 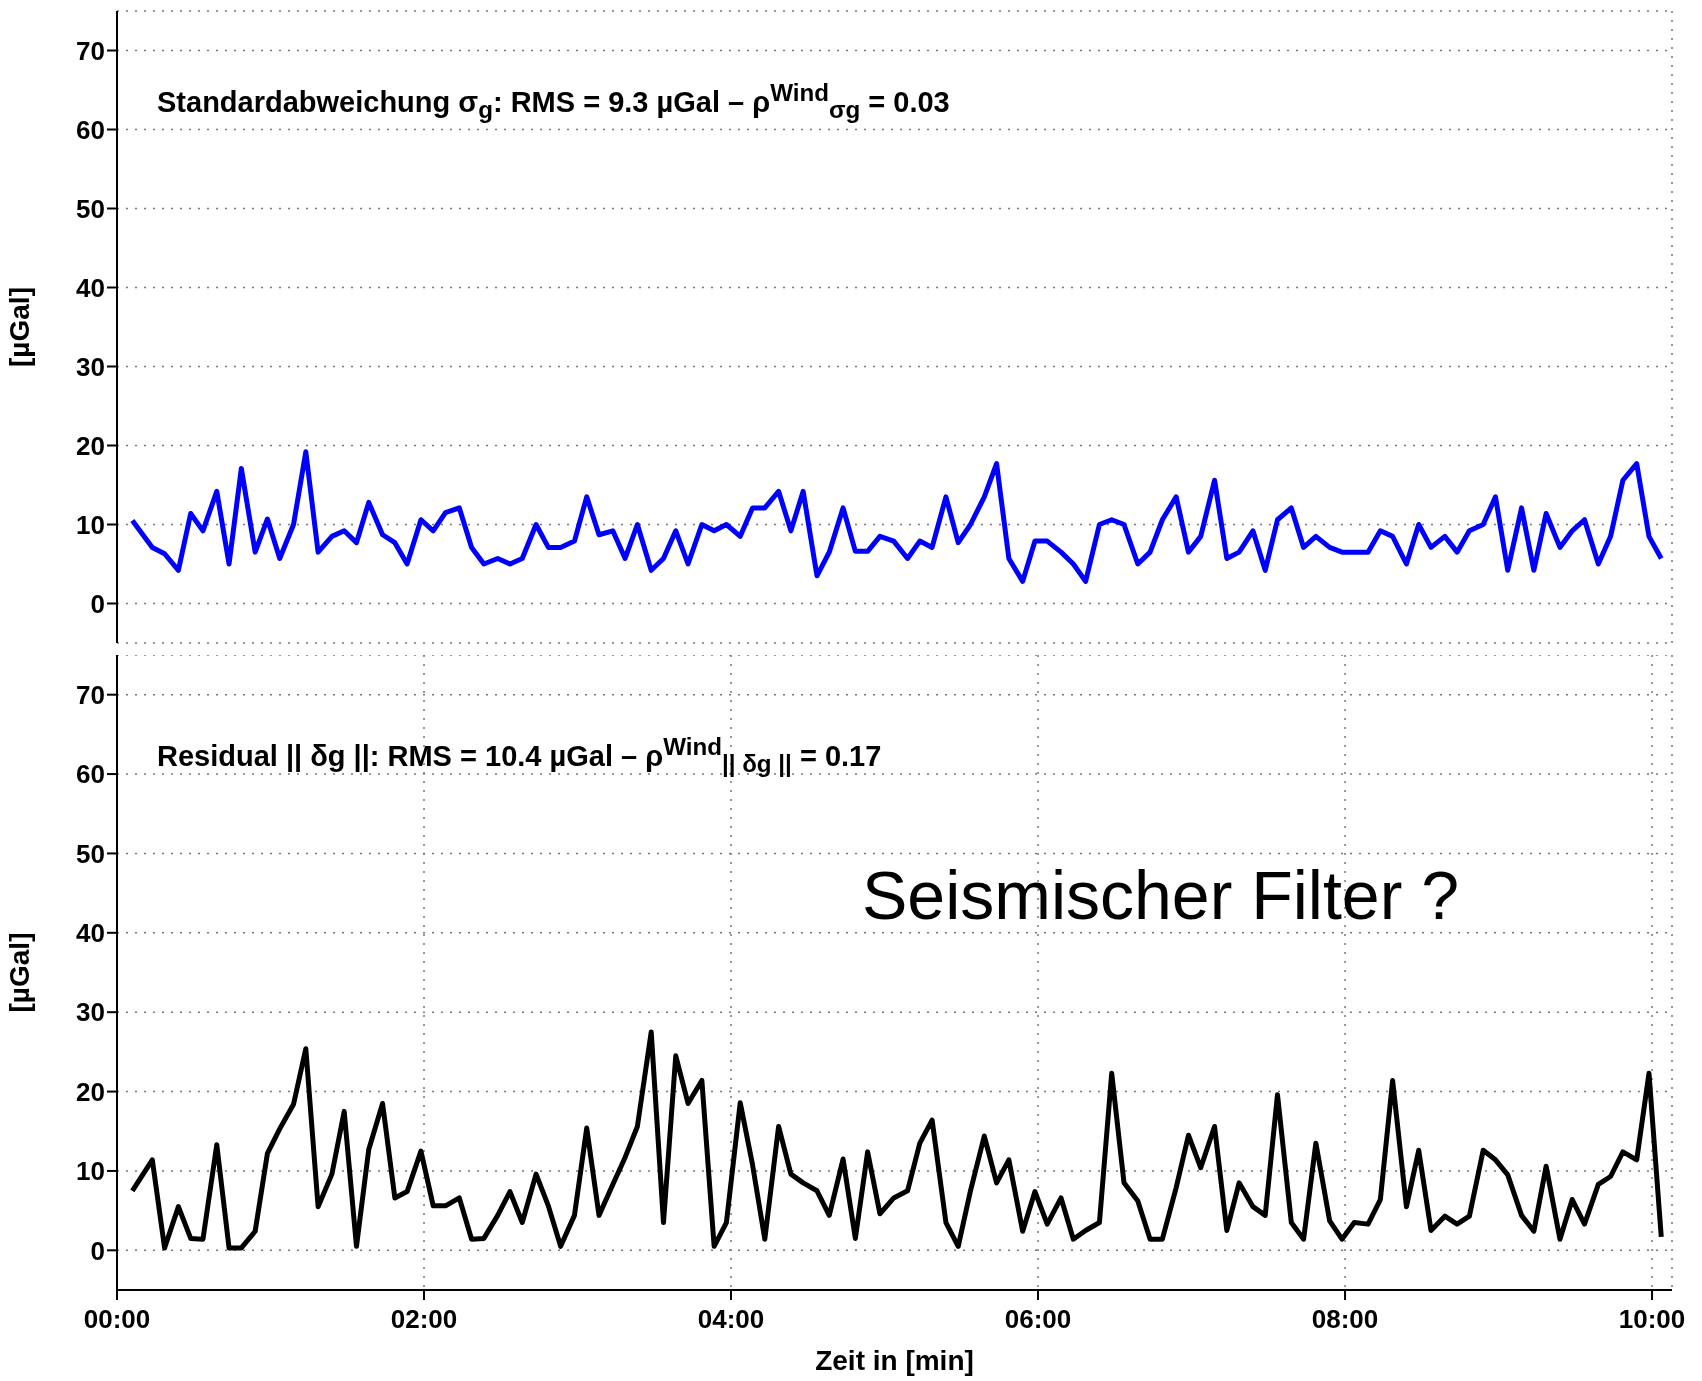 What do you see at coordinates (553, 101) in the screenshot?
I see `annotation: Standardabweichung σ$_{g}$: RMS = 9.3 µGal – ρ$^{Wind}$$_{σg}$ = 0.03` at bounding box center [553, 101].